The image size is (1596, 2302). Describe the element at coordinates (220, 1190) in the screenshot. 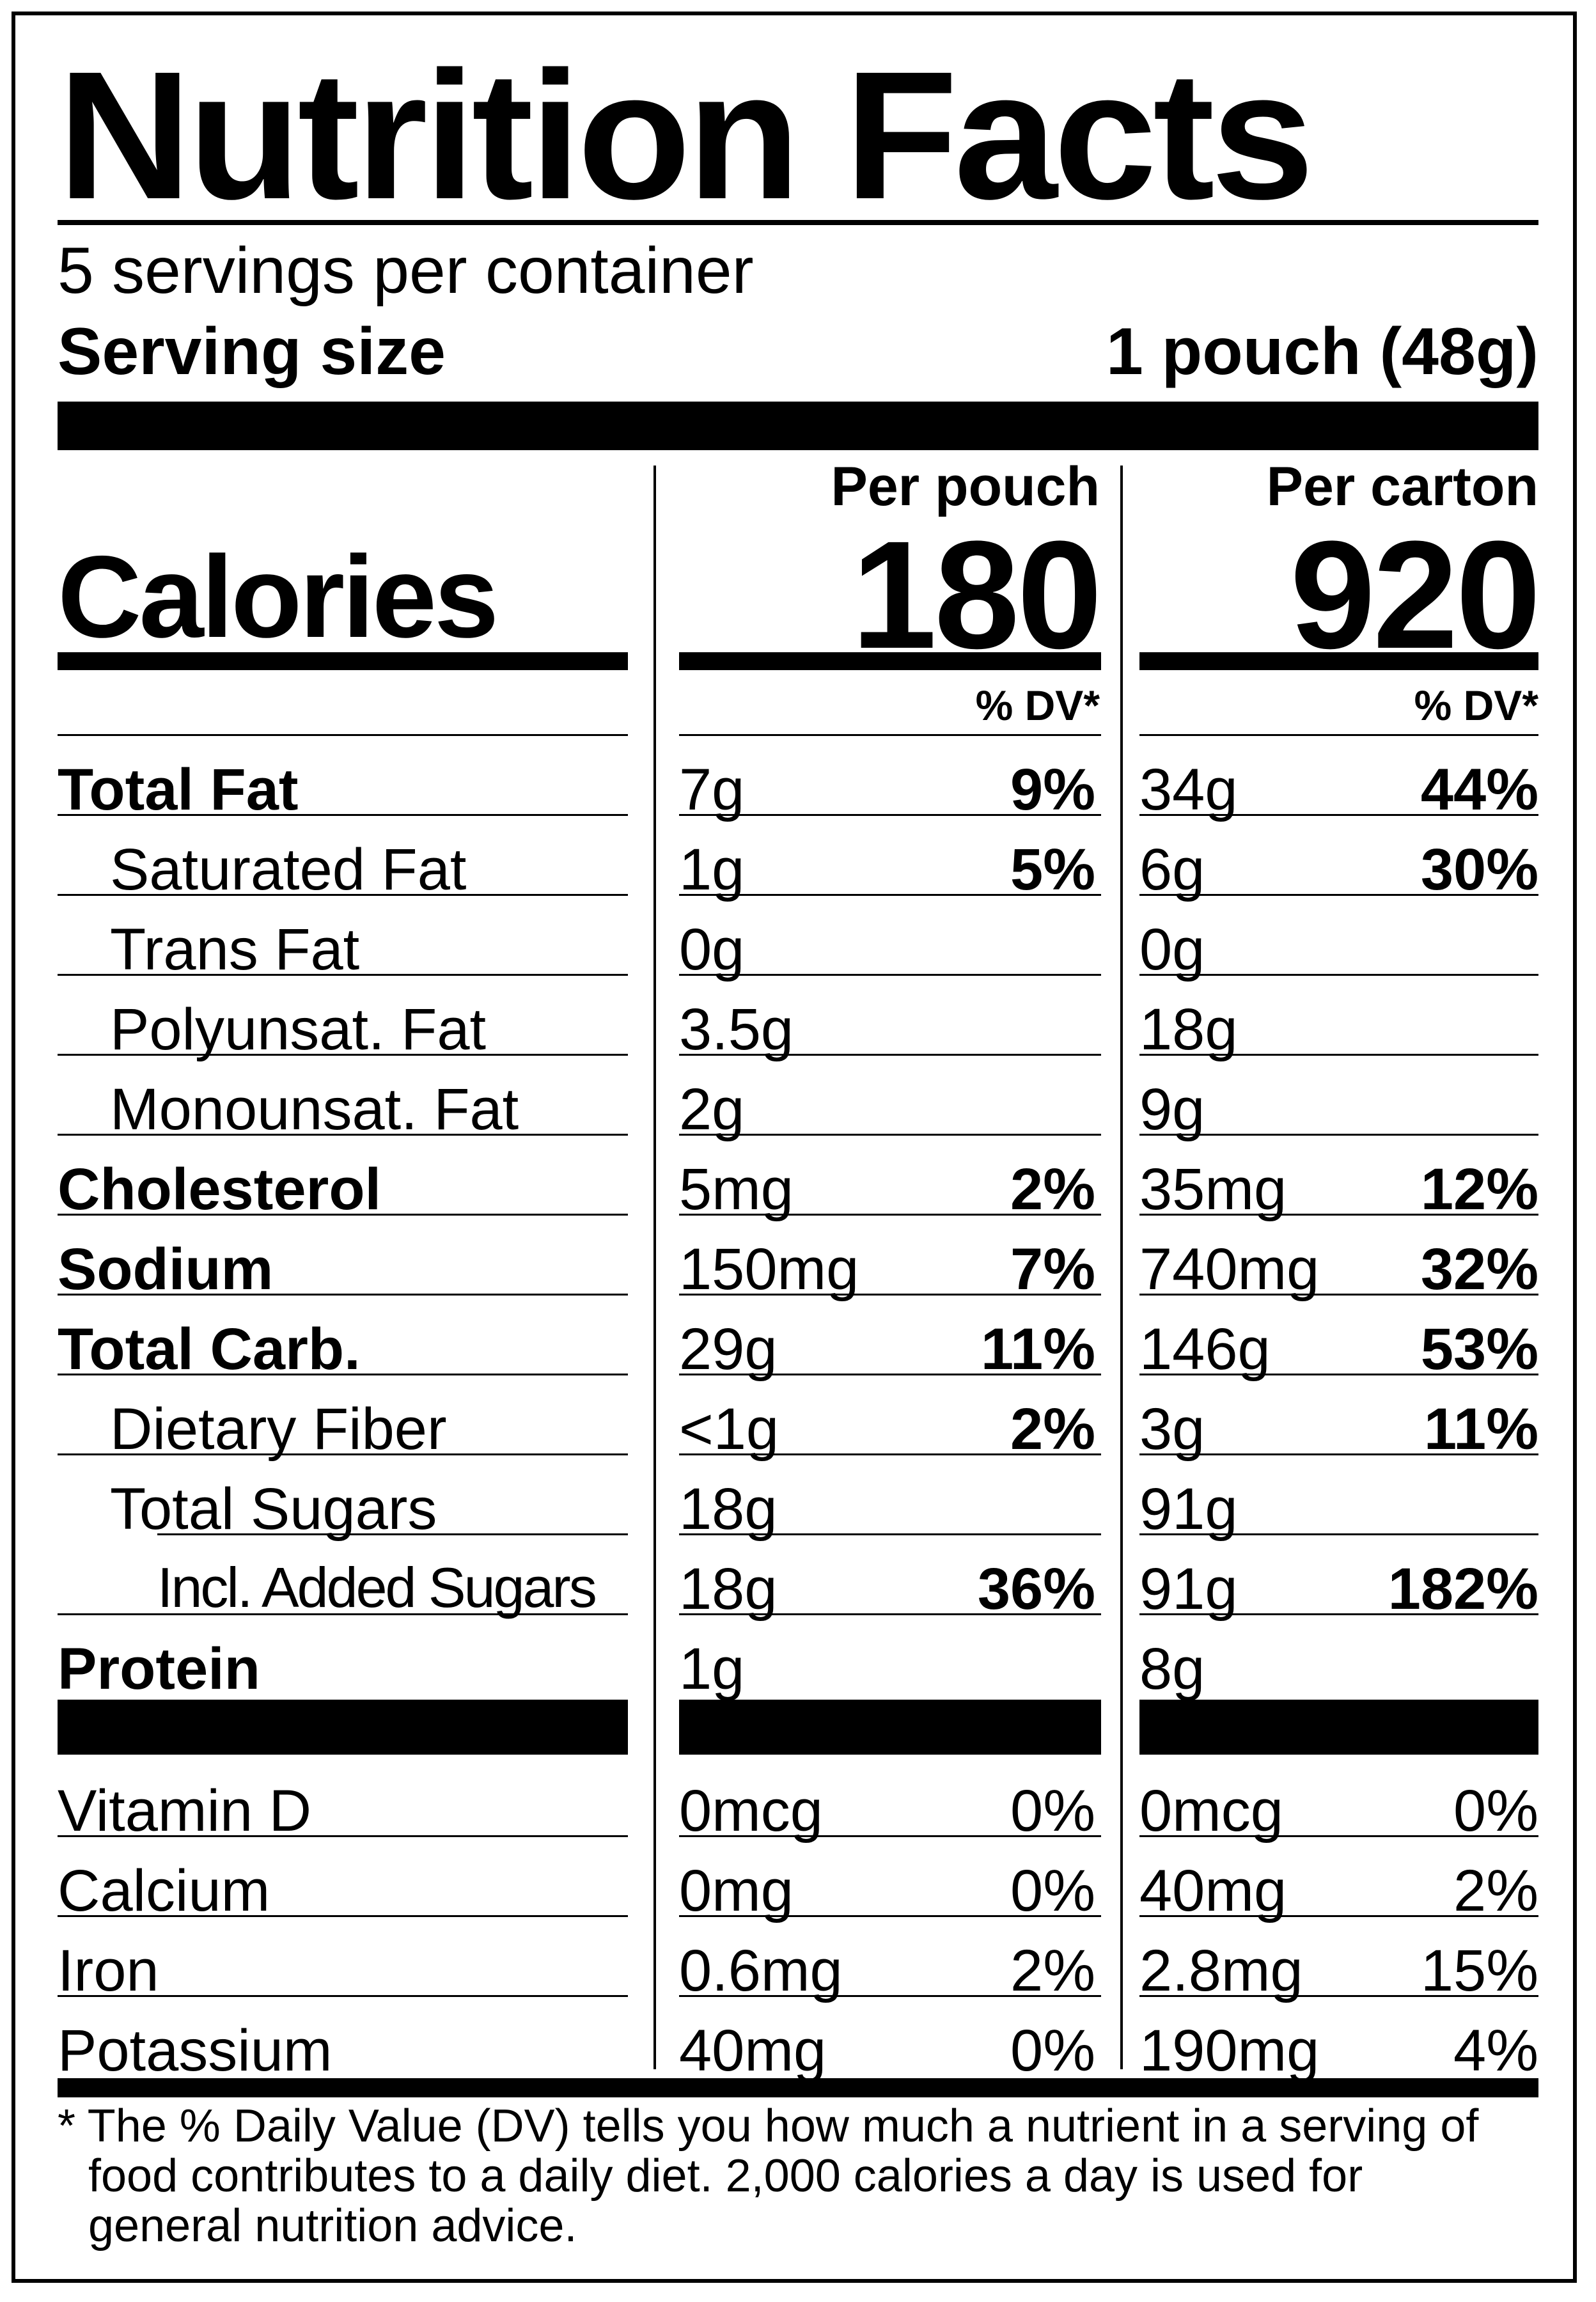

I see `nutrient-label: Cholesterol` at that location.